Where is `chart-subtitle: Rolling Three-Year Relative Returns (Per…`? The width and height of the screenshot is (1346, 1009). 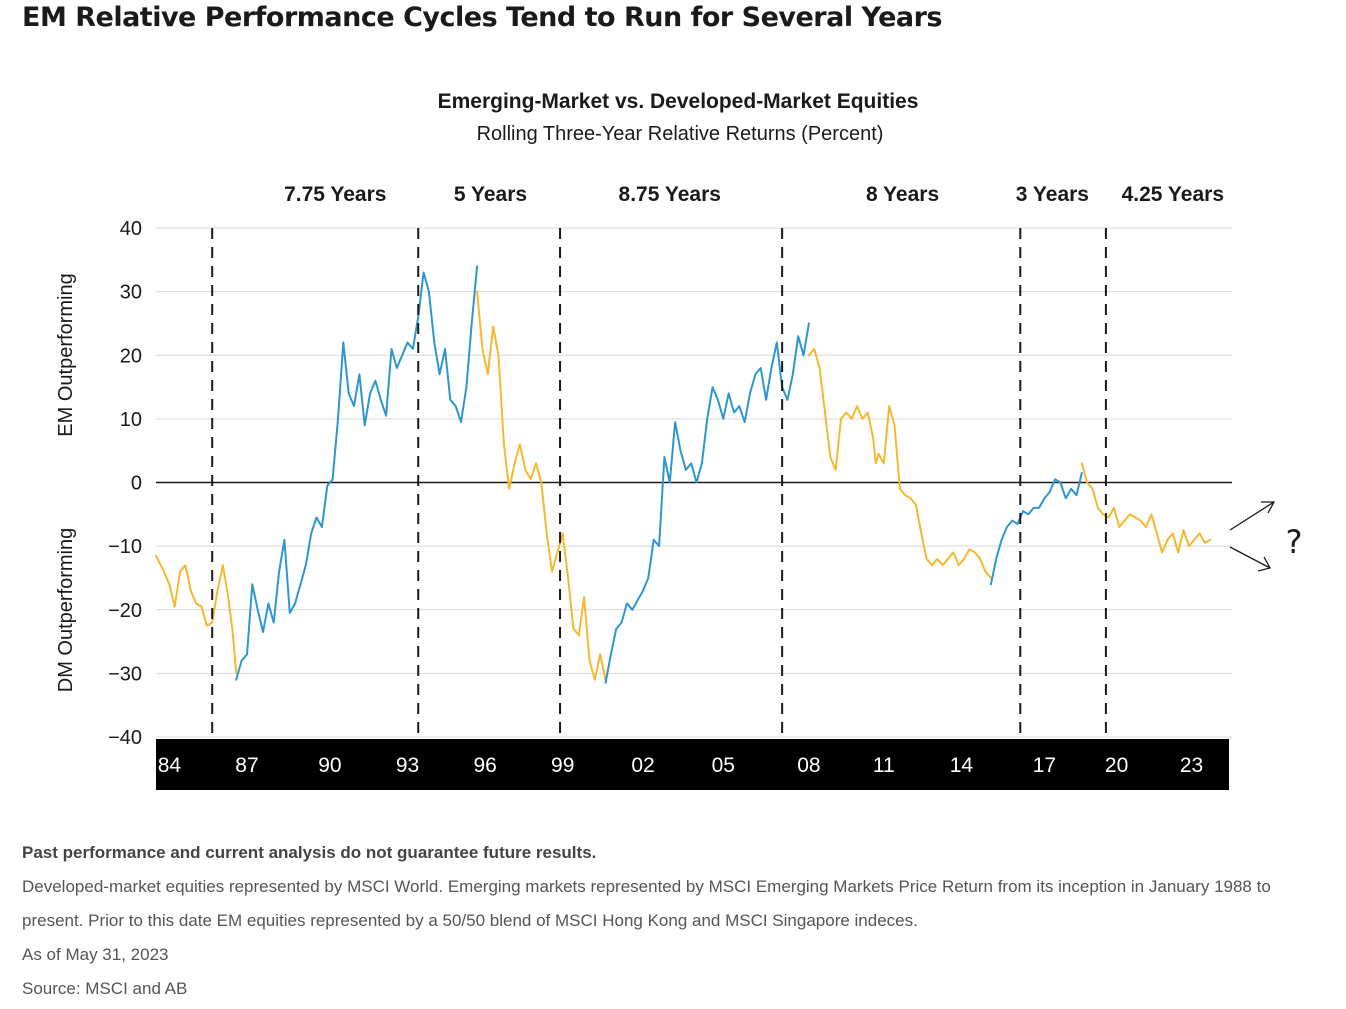 chart-subtitle: Rolling Three-Year Relative Returns (Per… is located at coordinates (680, 134).